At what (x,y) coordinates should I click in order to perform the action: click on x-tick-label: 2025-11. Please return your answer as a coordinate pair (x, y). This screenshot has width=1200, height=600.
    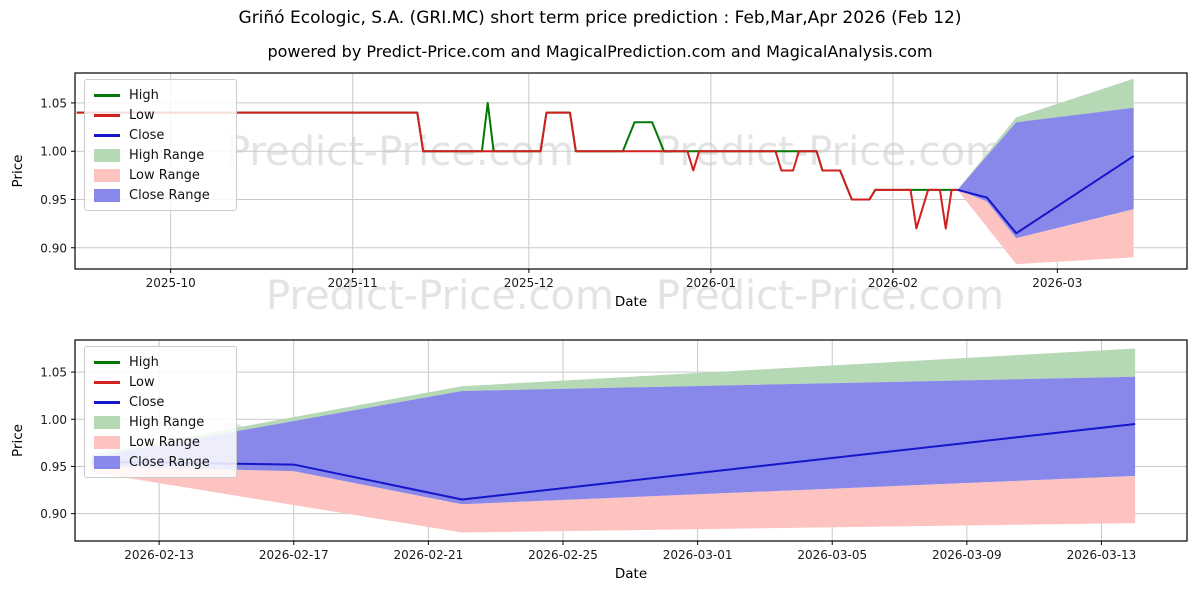
    Looking at the image, I should click on (353, 283).